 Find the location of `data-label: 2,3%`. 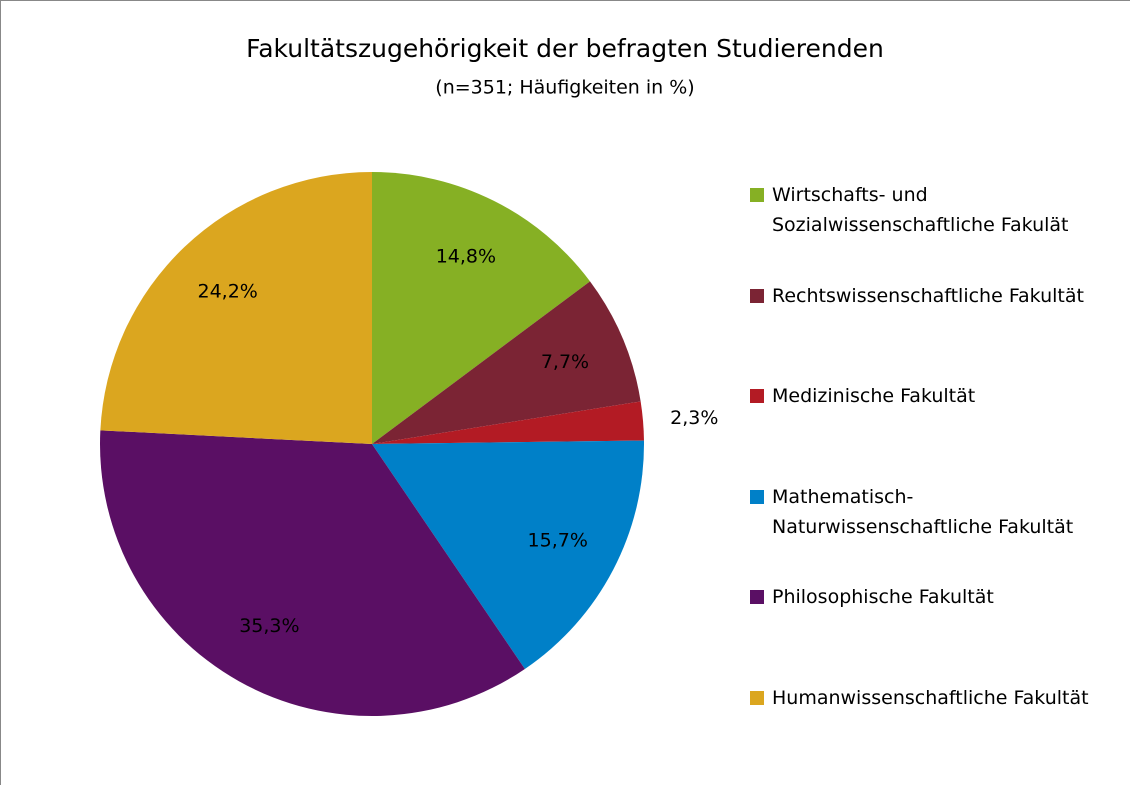

data-label: 2,3% is located at coordinates (694, 418).